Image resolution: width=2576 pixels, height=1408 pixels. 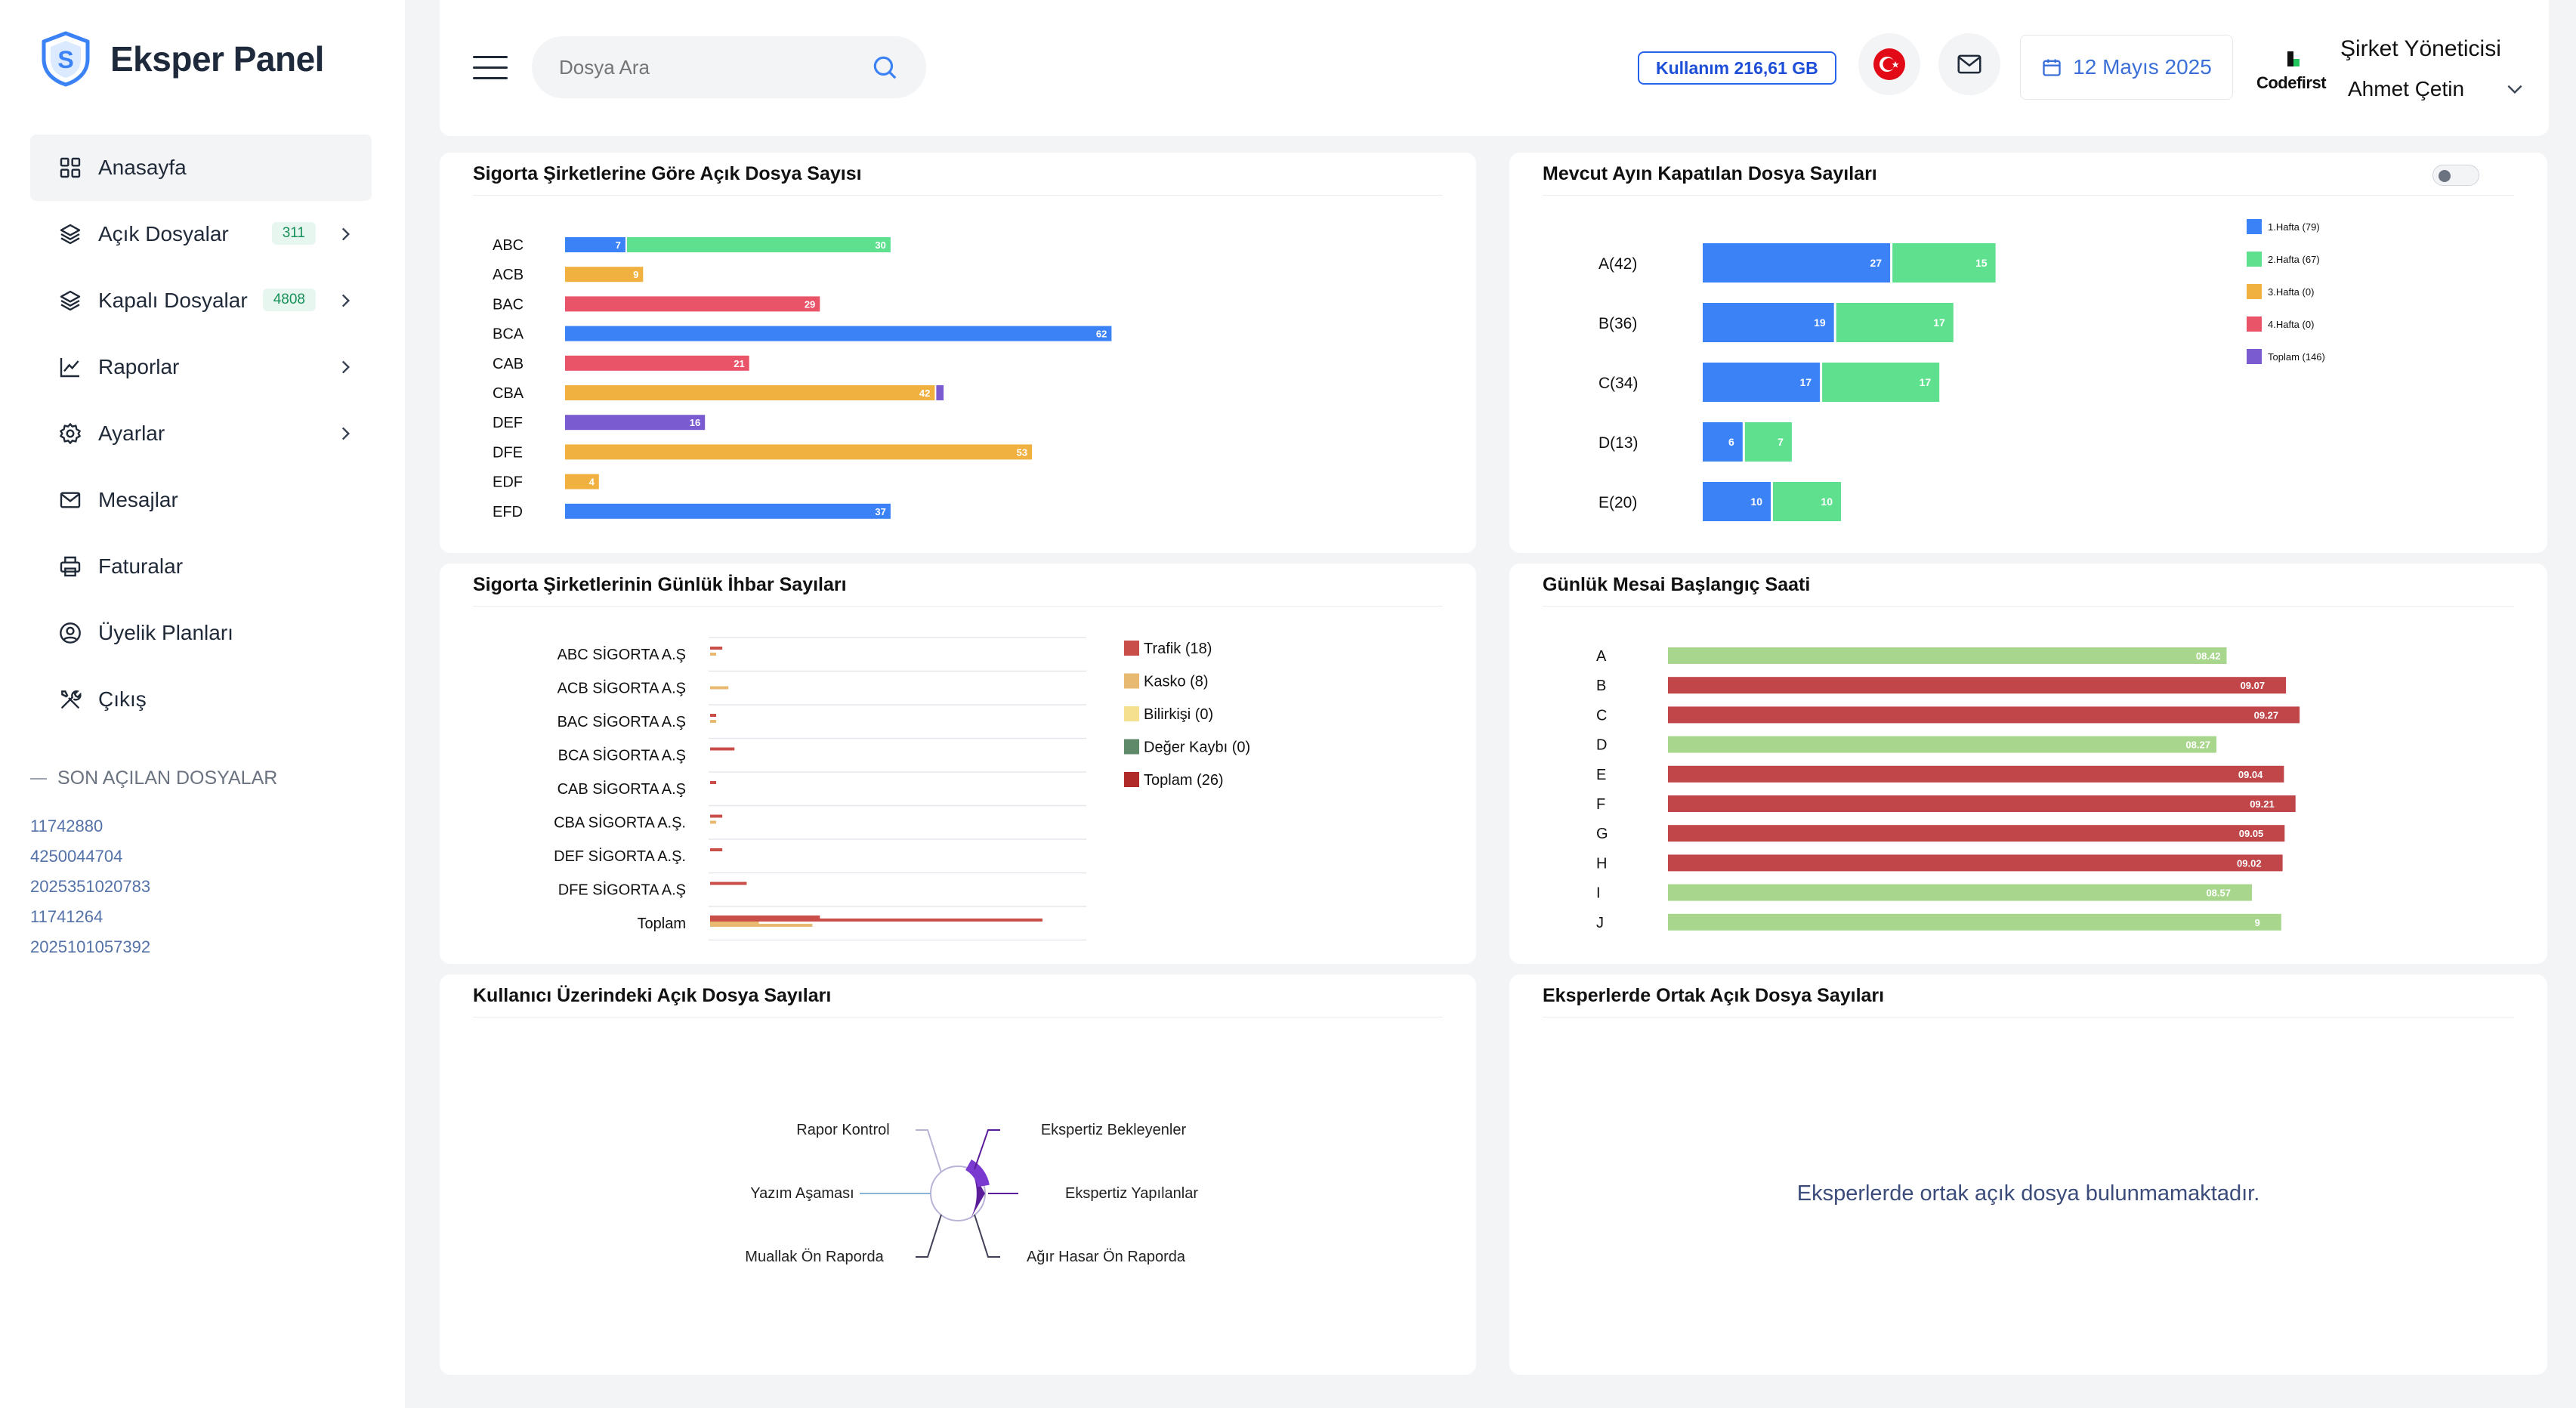 What do you see at coordinates (201, 434) in the screenshot?
I see `nav-item-settings: Ayarlar` at bounding box center [201, 434].